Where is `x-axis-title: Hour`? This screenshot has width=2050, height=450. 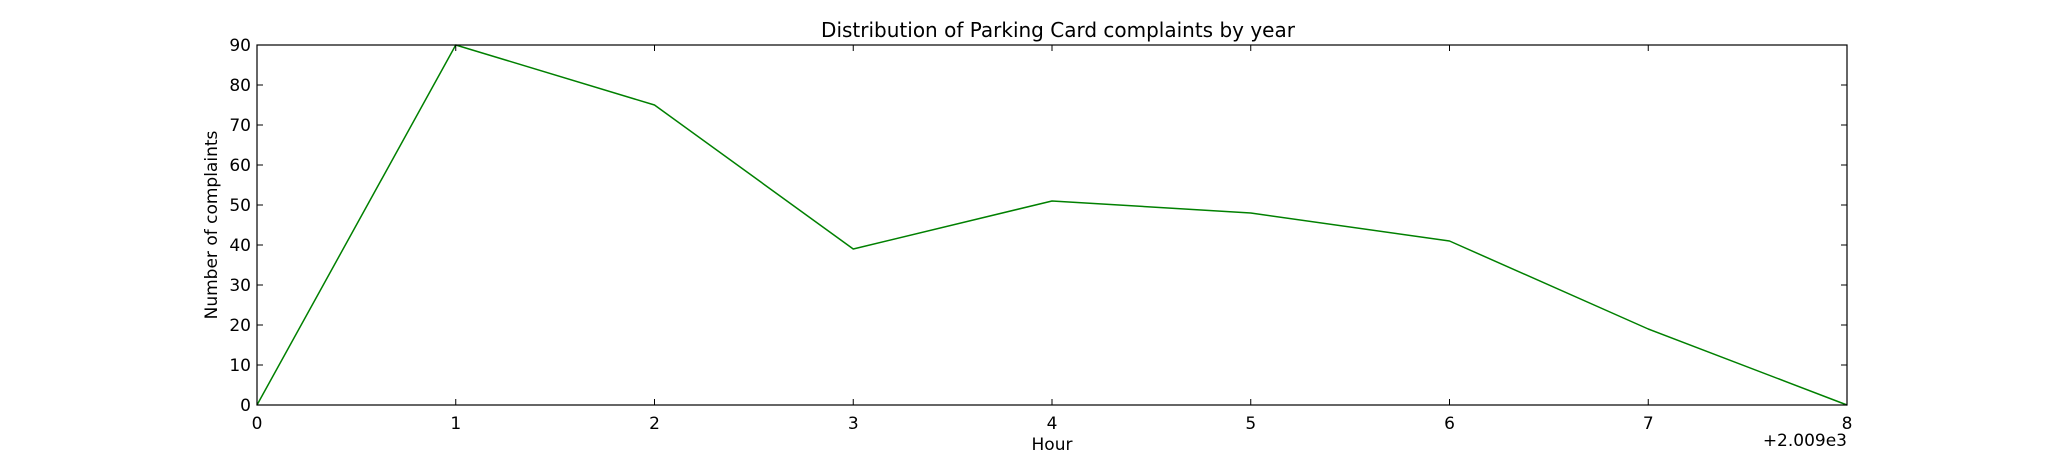 x-axis-title: Hour is located at coordinates (1052, 442).